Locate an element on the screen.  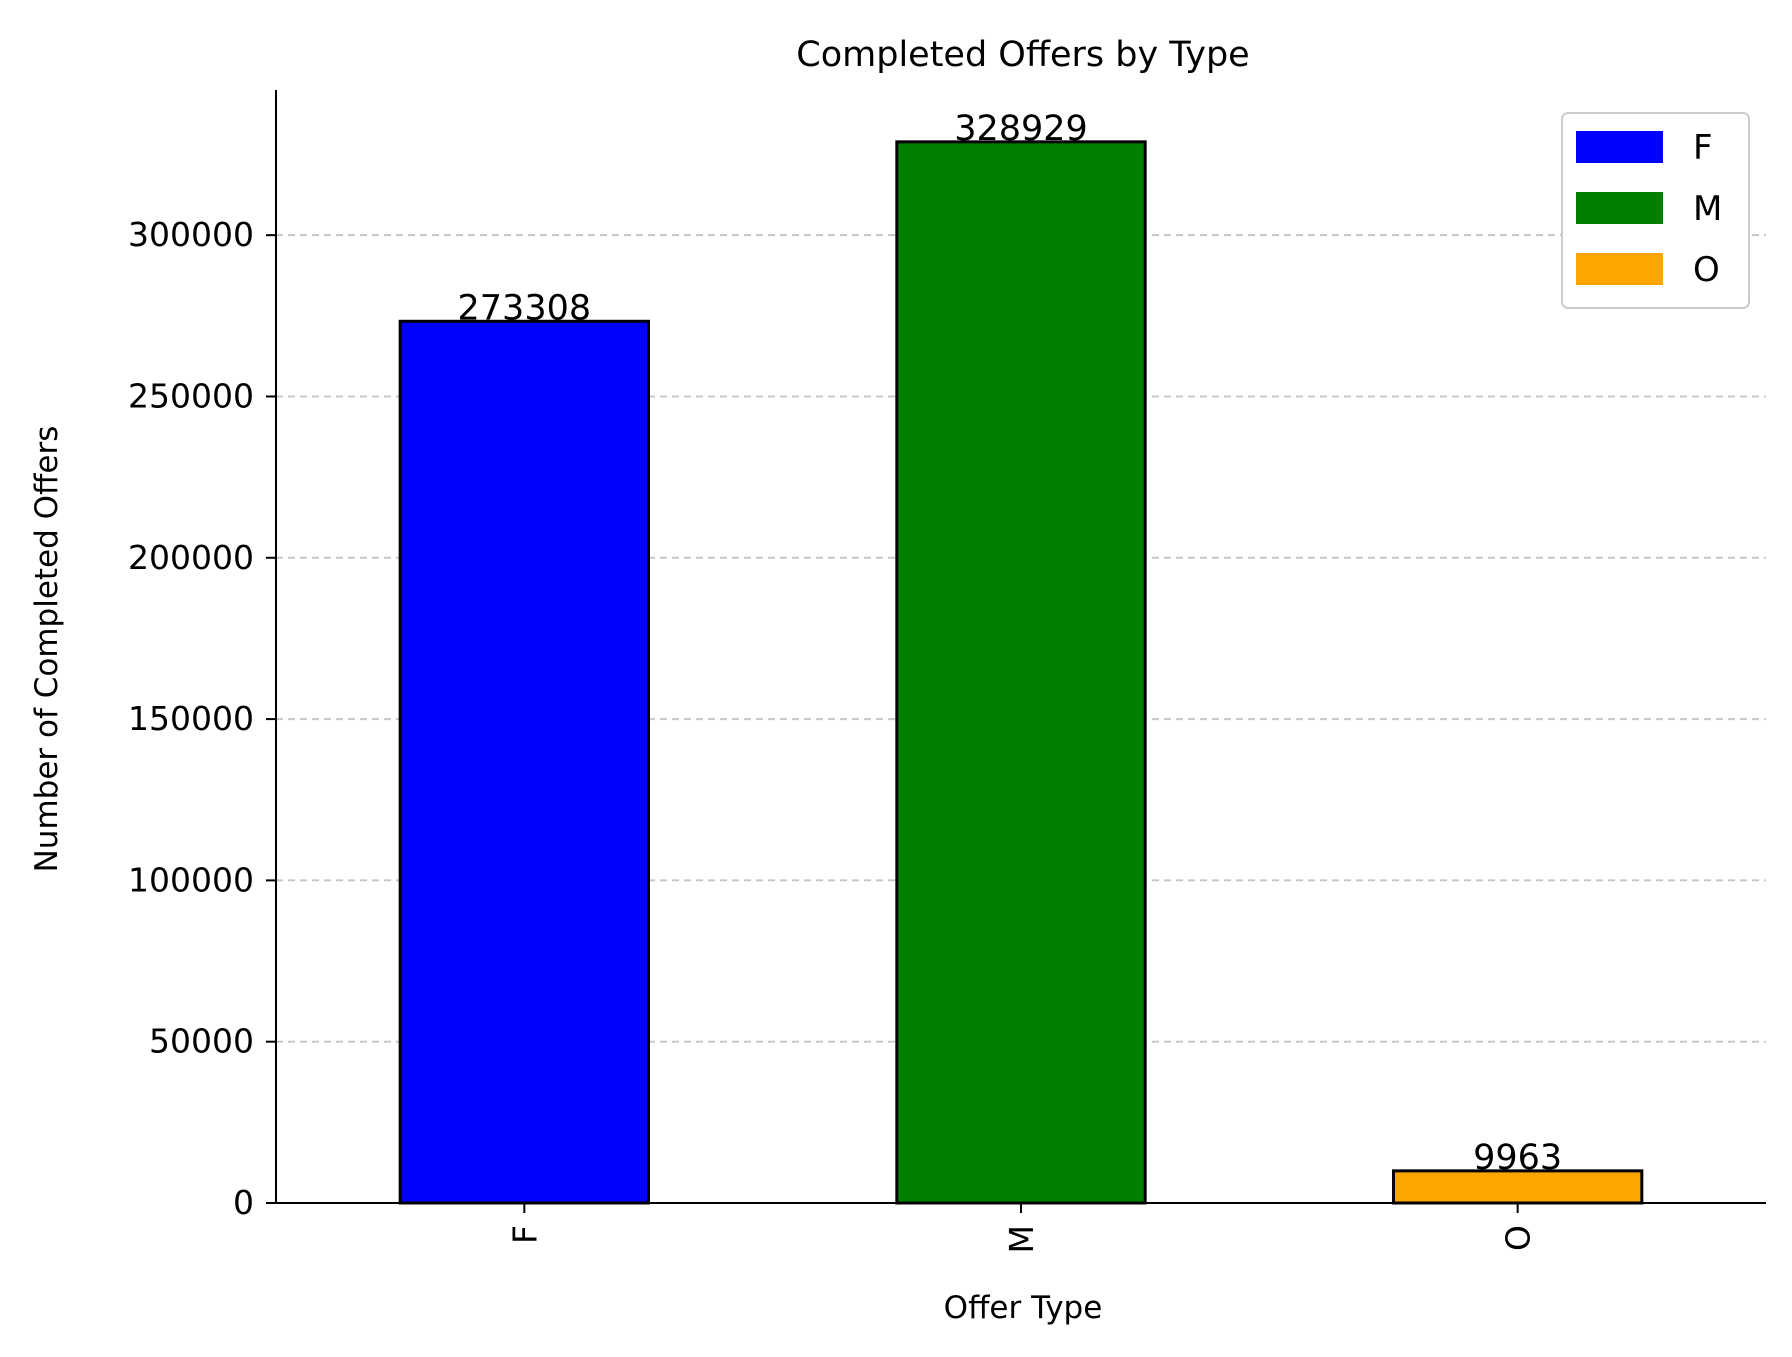
data-label-f: 273308 is located at coordinates (525, 308).